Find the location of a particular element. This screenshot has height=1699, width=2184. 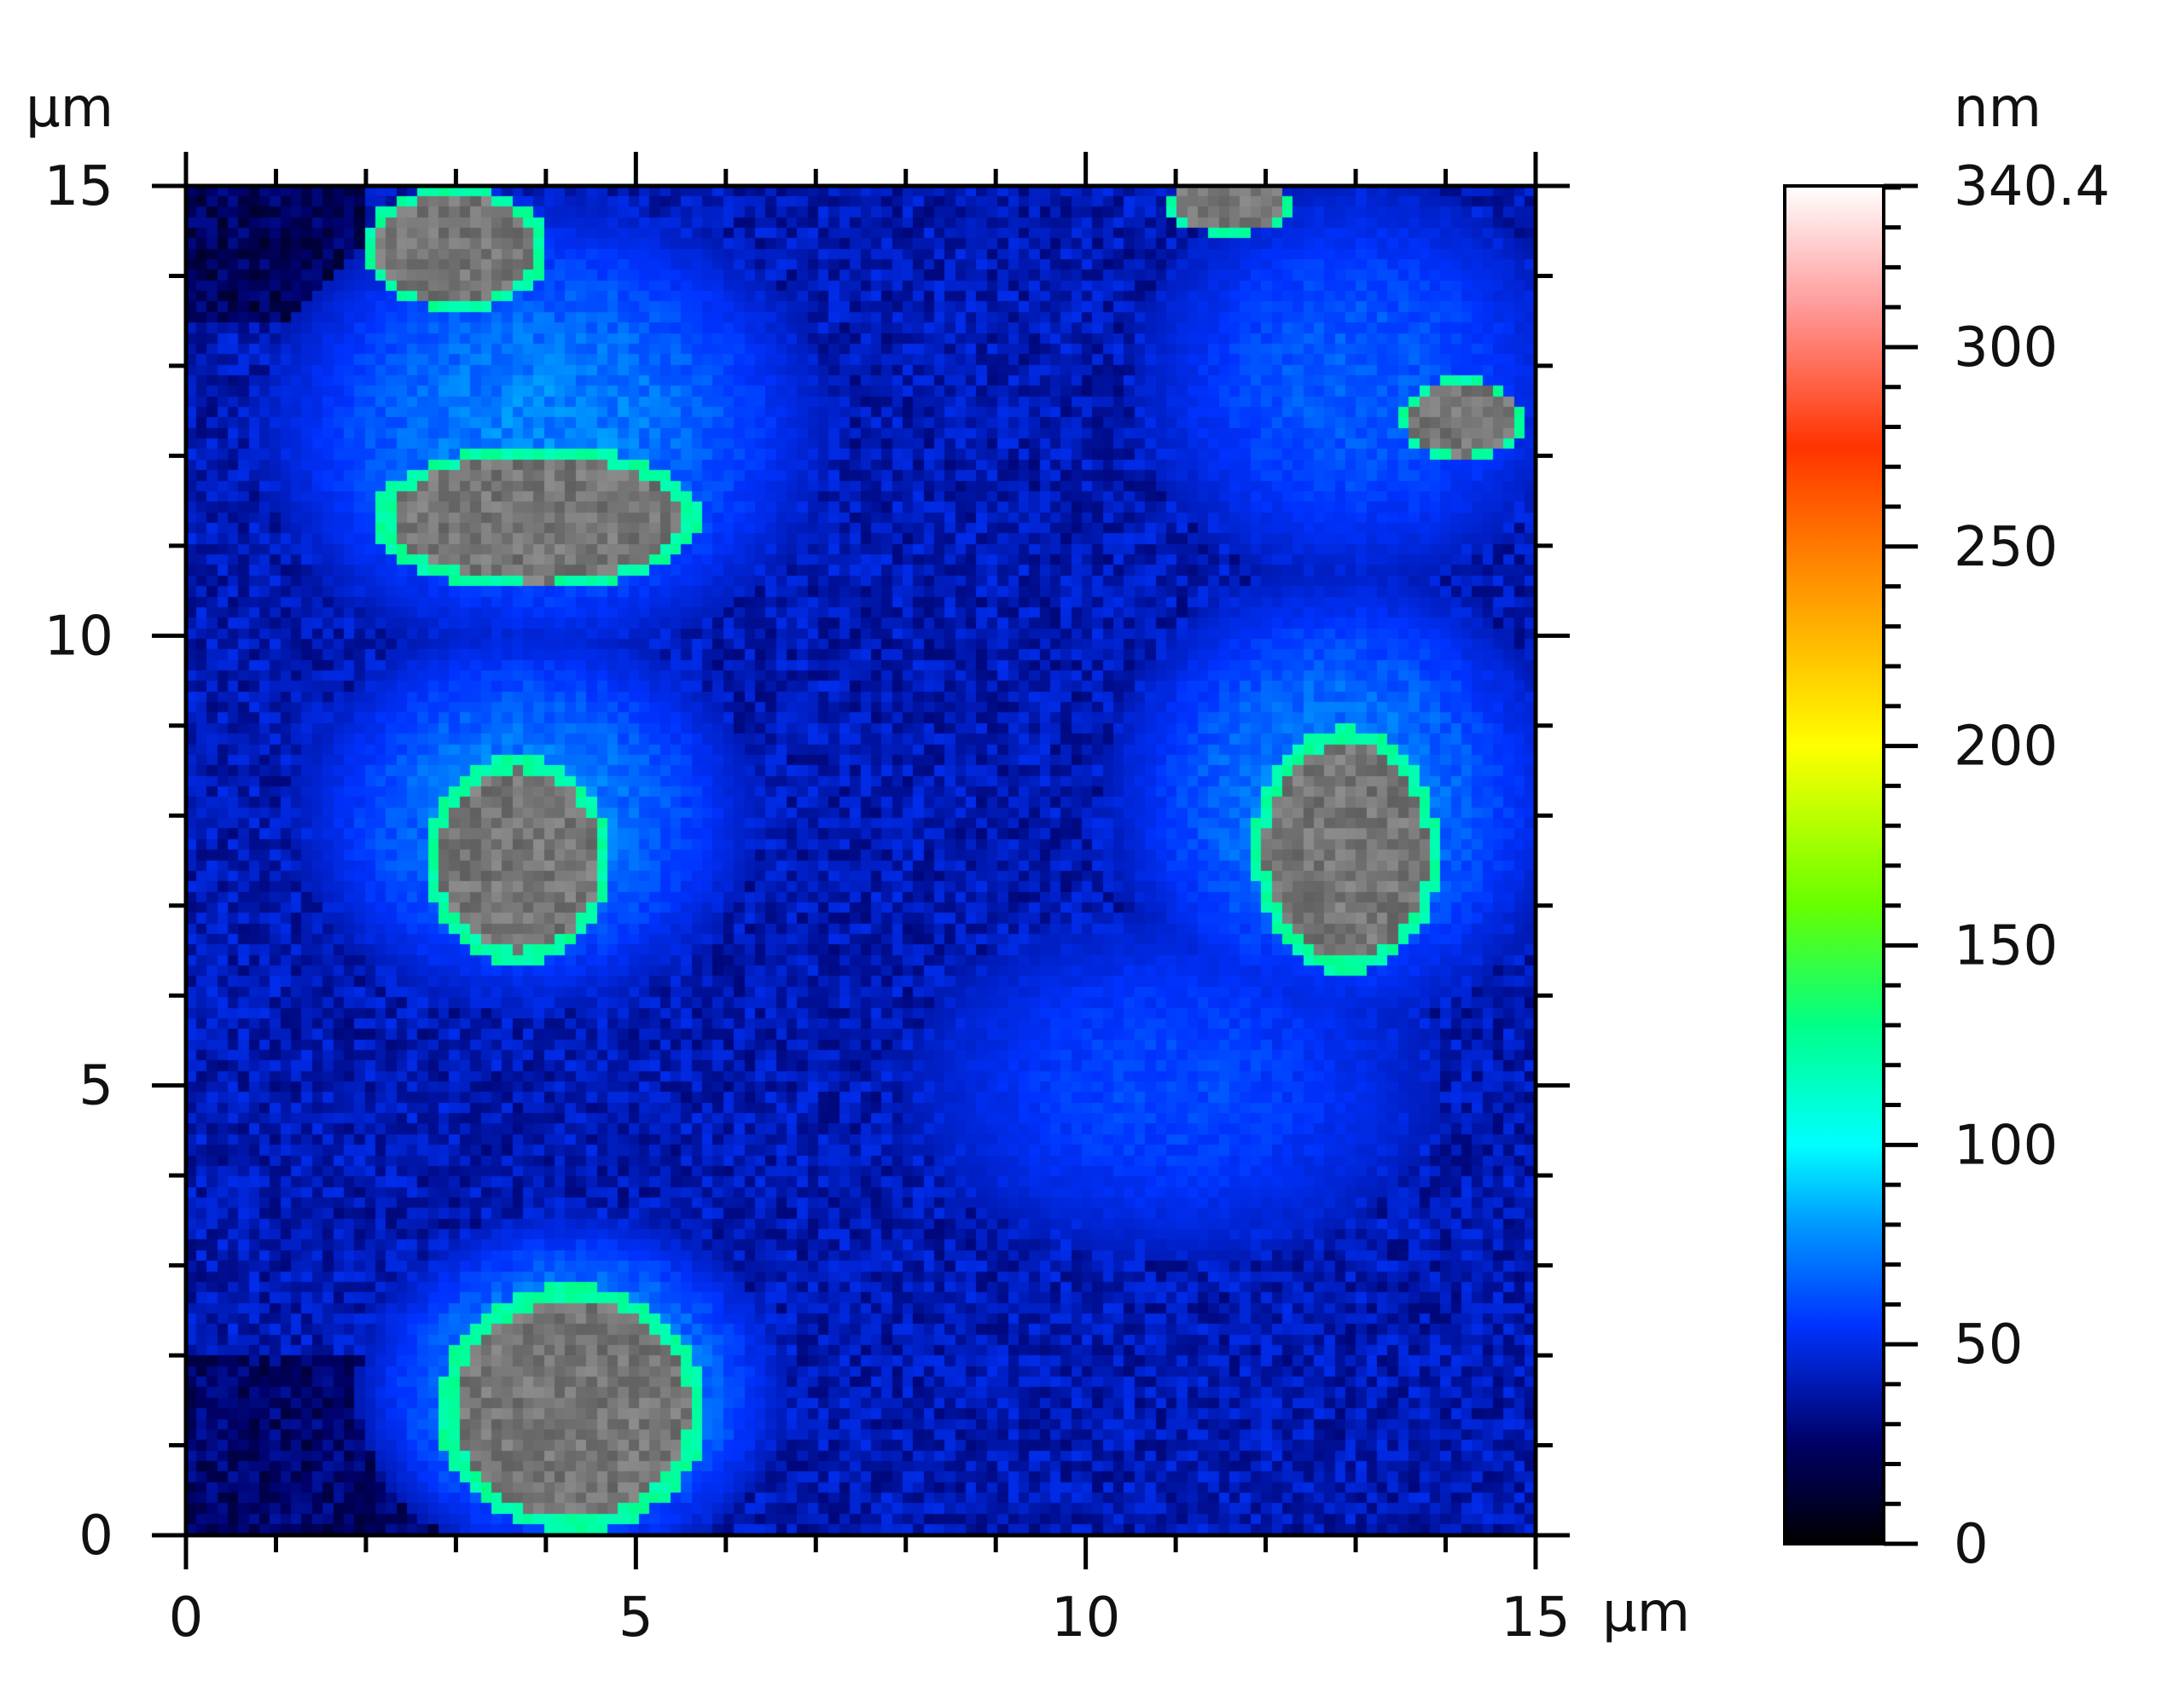

colorbar-tick-label: 100 is located at coordinates (2006, 1145).